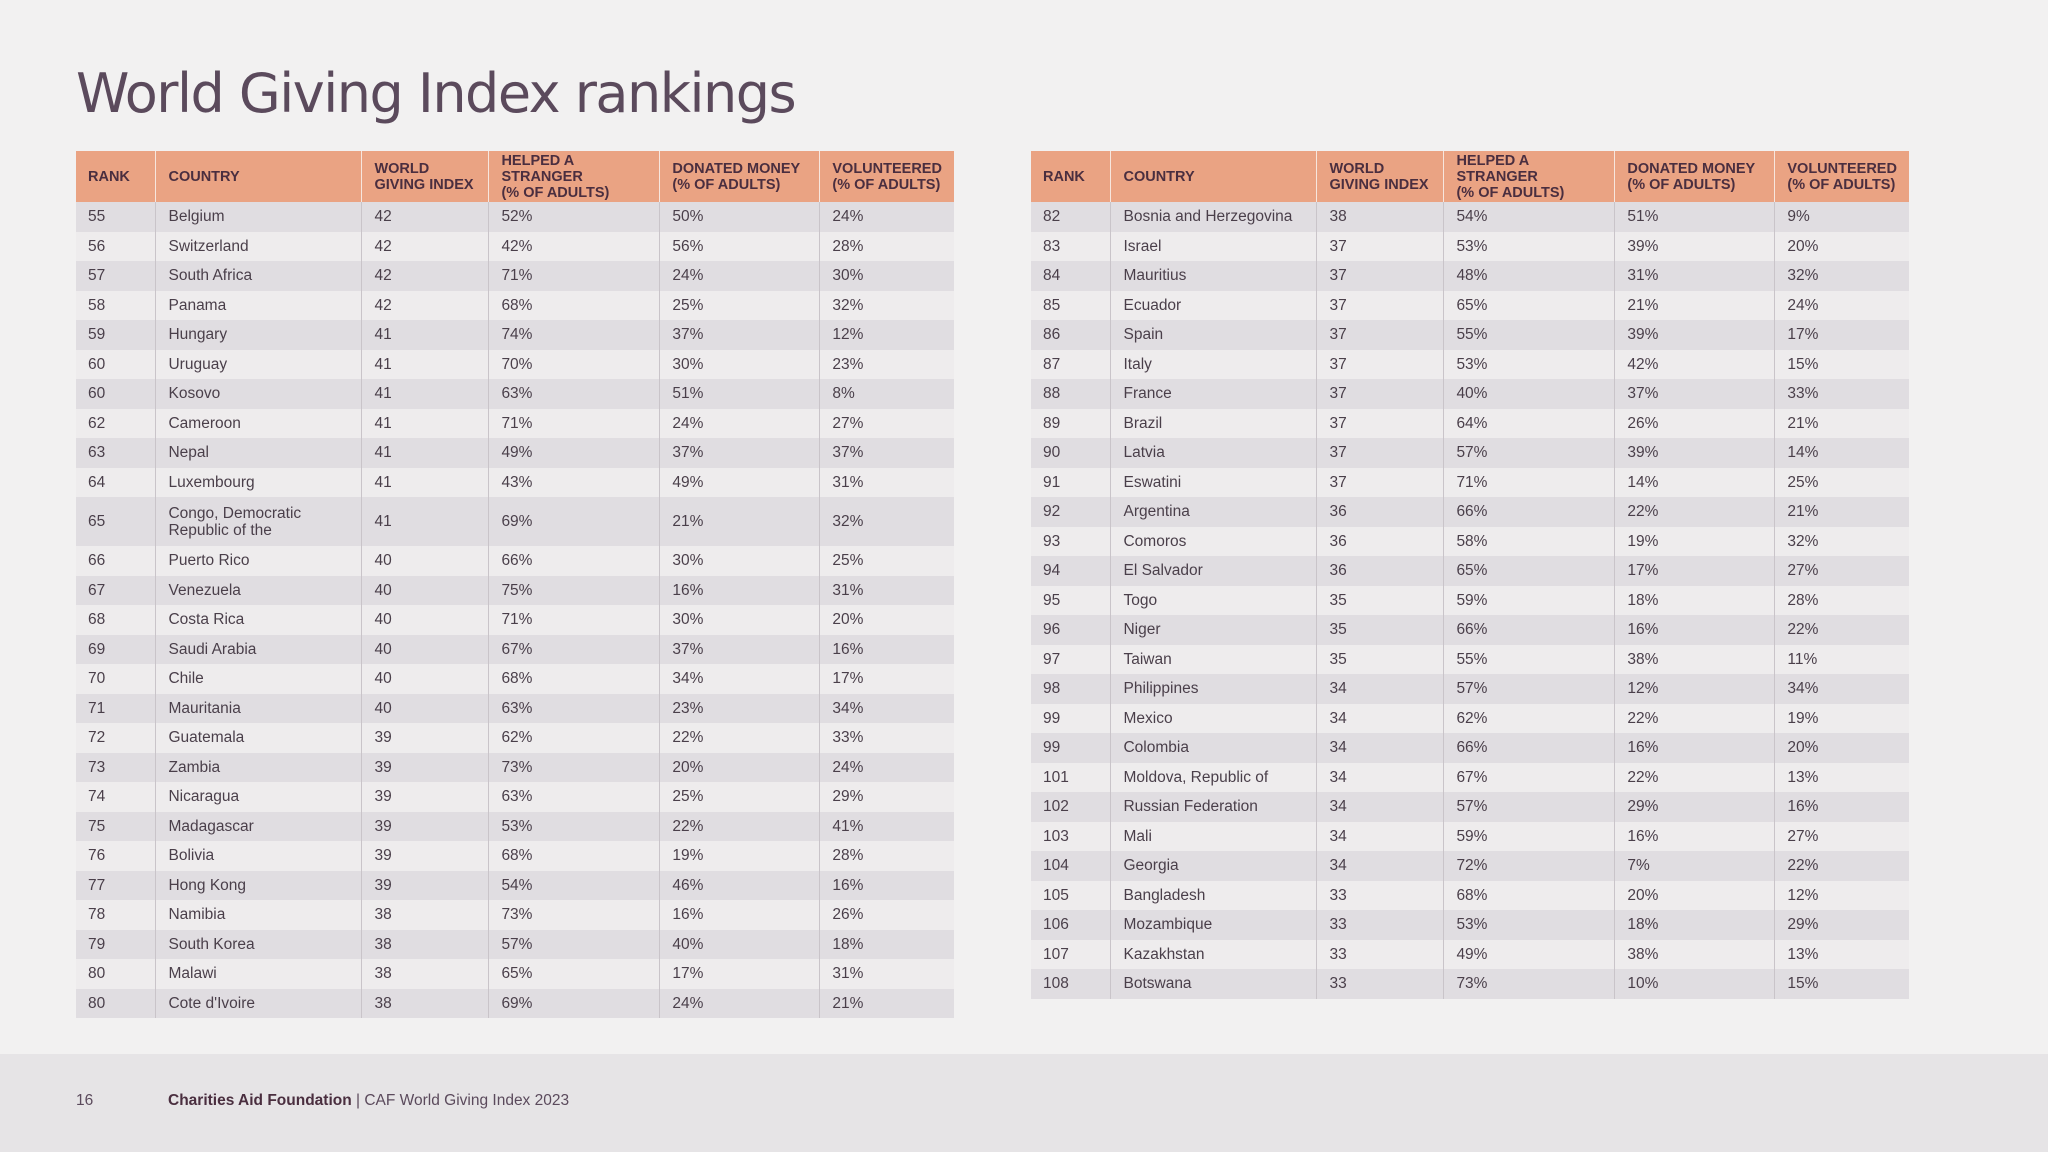  What do you see at coordinates (425, 246) in the screenshot?
I see `cell-world-giving-index: 42` at bounding box center [425, 246].